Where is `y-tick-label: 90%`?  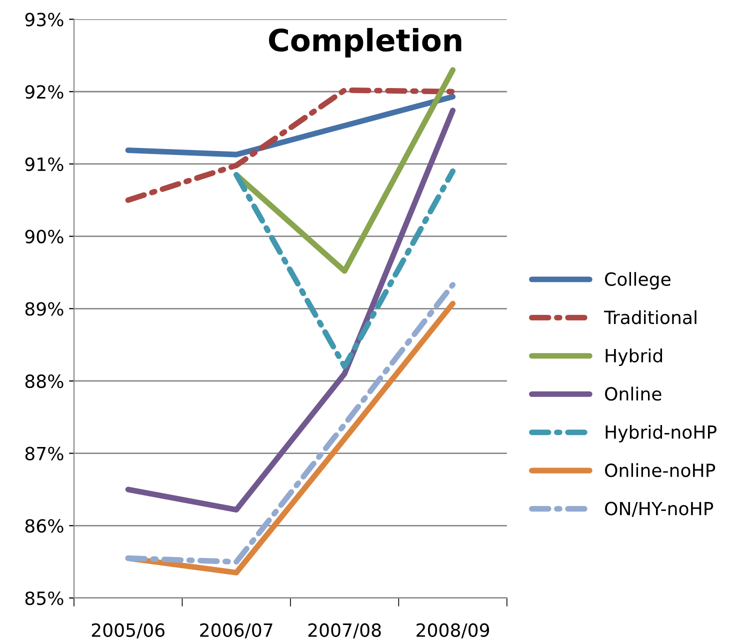
y-tick-label: 90% is located at coordinates (44, 237).